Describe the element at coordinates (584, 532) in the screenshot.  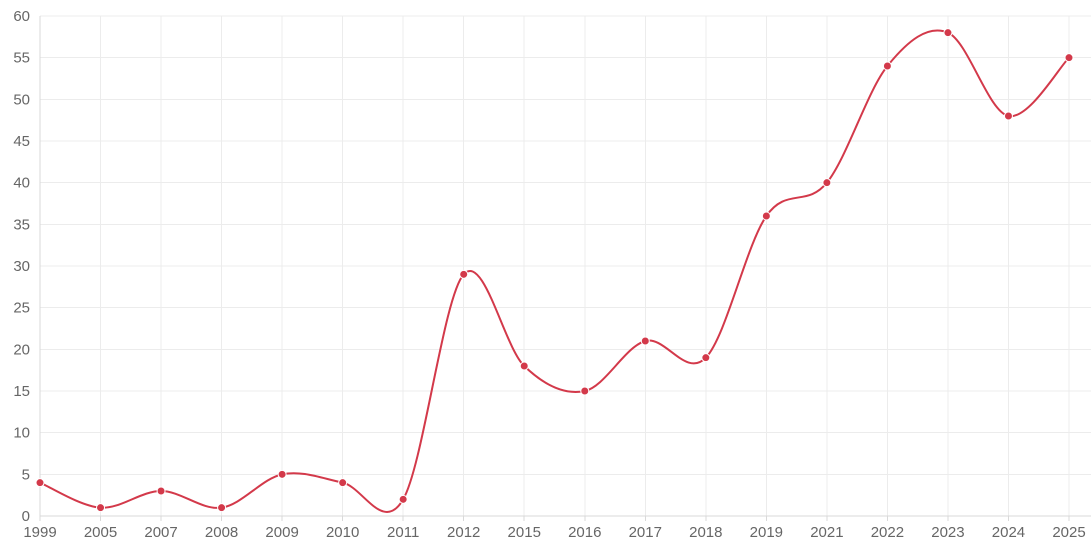
I see `x-tick-label: 2016` at that location.